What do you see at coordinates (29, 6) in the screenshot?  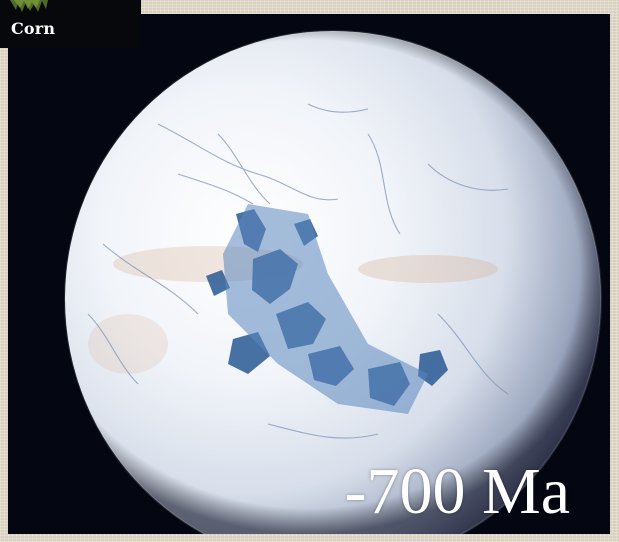 I see `foliage-icon` at bounding box center [29, 6].